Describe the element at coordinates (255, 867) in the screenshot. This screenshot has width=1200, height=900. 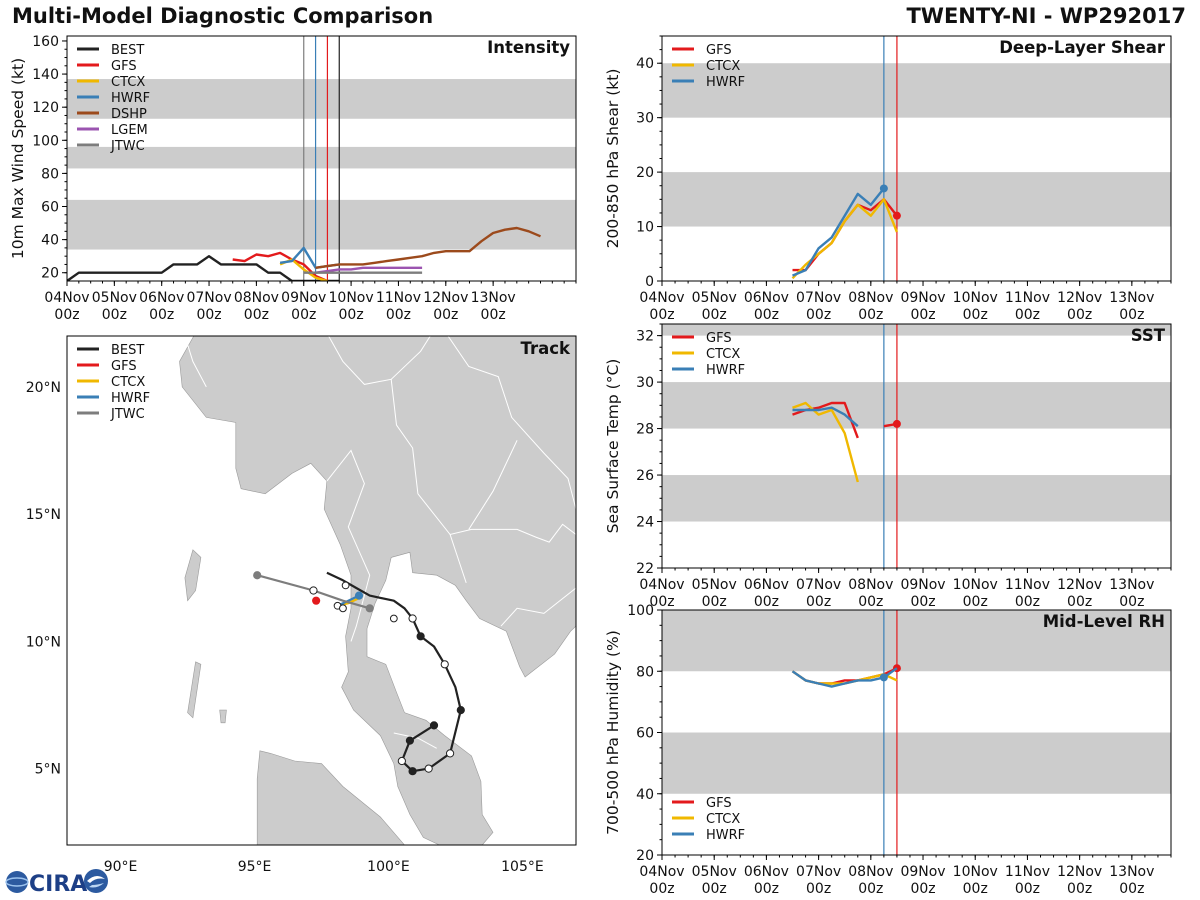
I see `track-lon-label: 95°E` at that location.